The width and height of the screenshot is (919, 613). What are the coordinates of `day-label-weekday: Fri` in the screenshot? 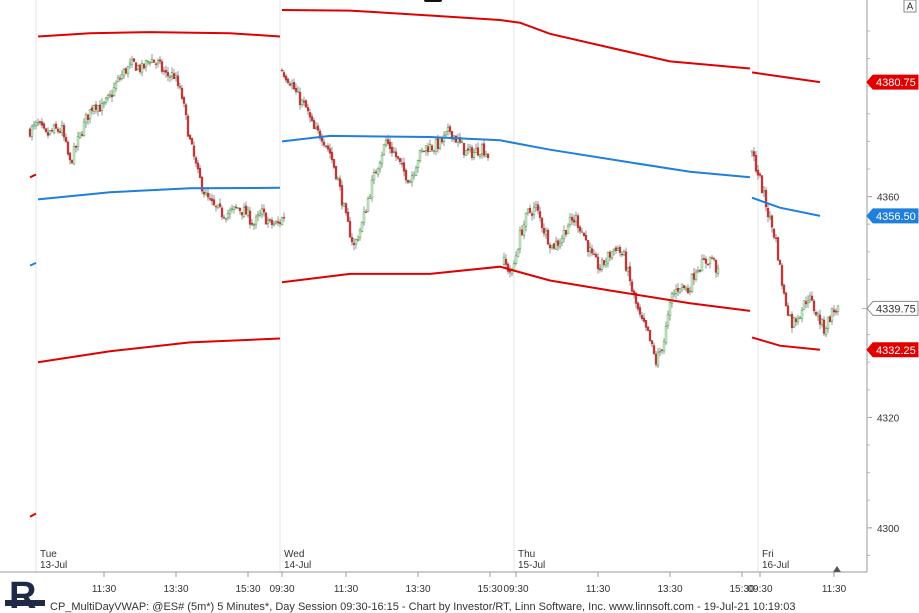 It's located at (768, 554).